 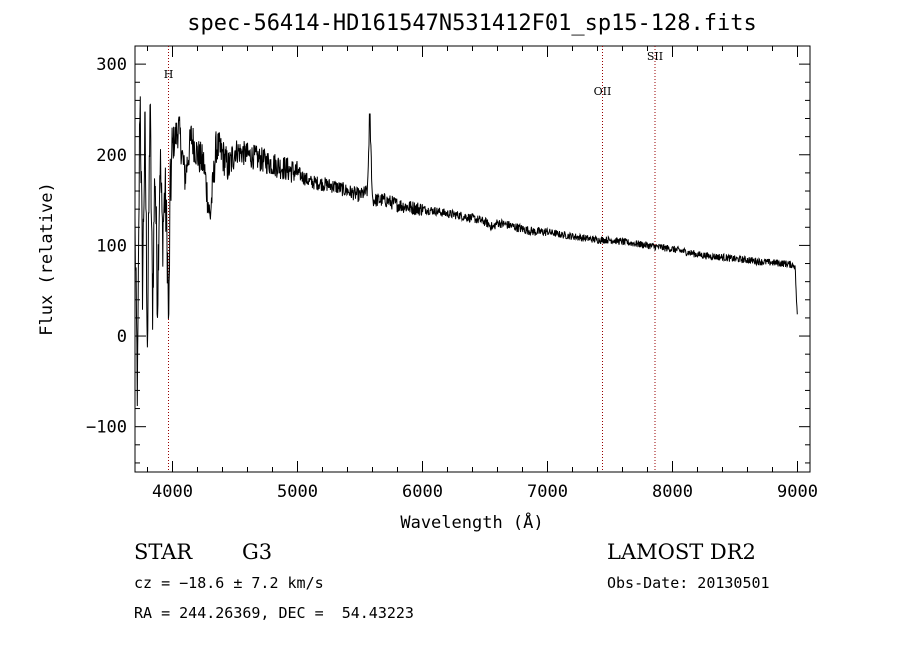 I want to click on coordinates-text: RA = 244.26369, DEC = 54.43223, so click(x=274, y=613).